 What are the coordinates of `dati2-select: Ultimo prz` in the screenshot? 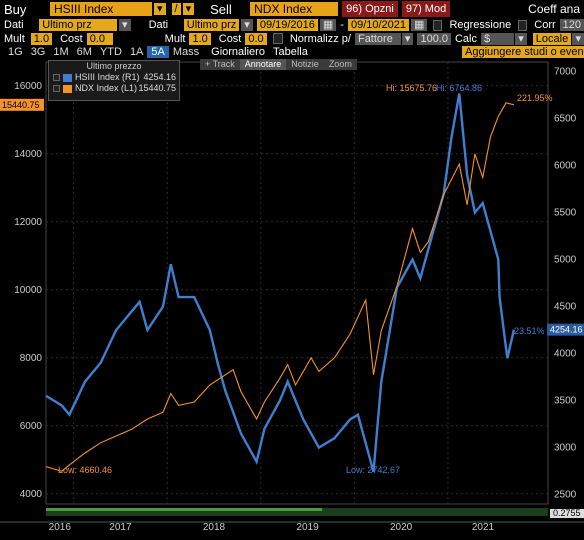 It's located at (211, 25).